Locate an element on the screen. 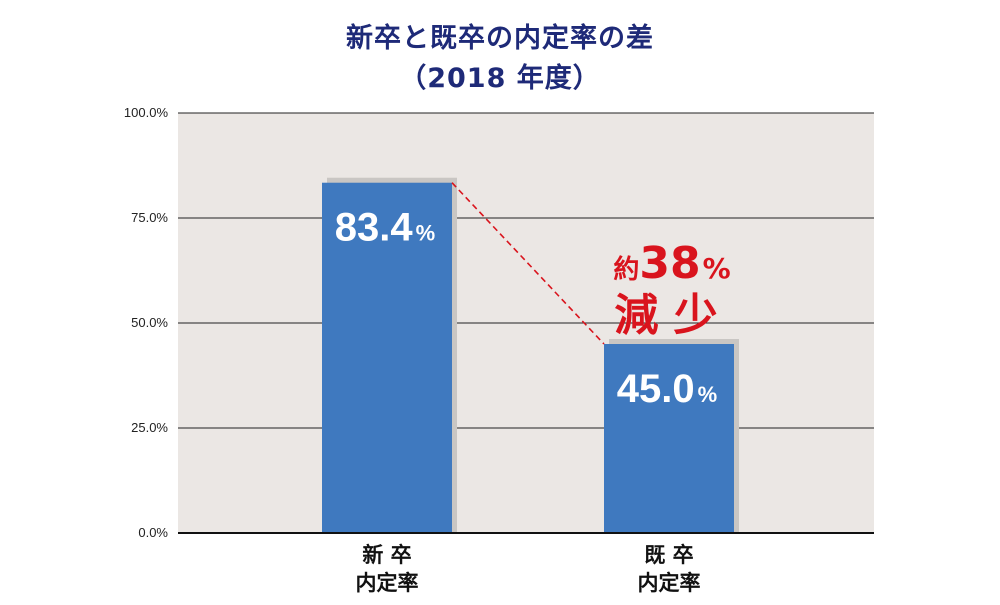 Image resolution: width=1000 pixels, height=605 pixels. x-category-label: 新 卒 is located at coordinates (386, 555).